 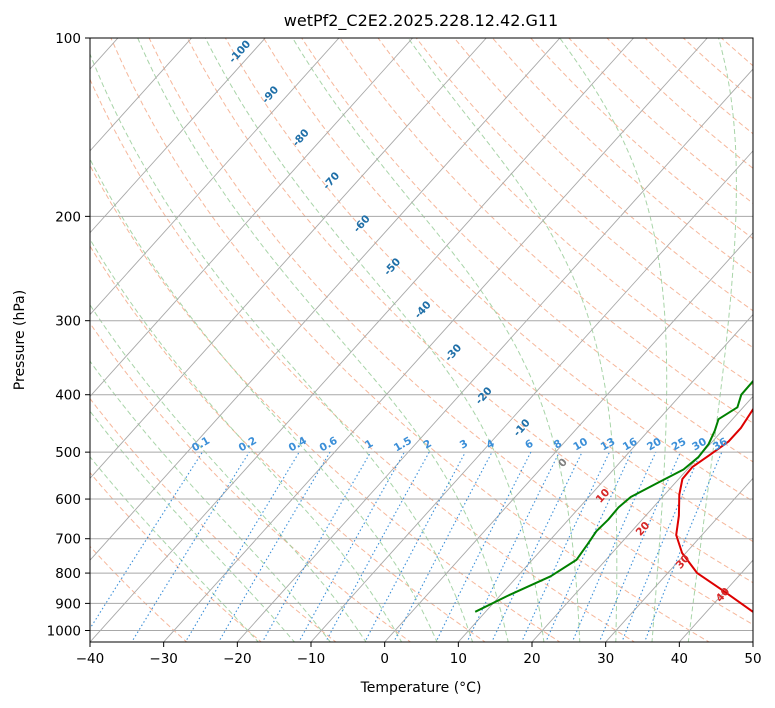 What do you see at coordinates (68, 322) in the screenshot?
I see `y-tick-label: 300` at bounding box center [68, 322].